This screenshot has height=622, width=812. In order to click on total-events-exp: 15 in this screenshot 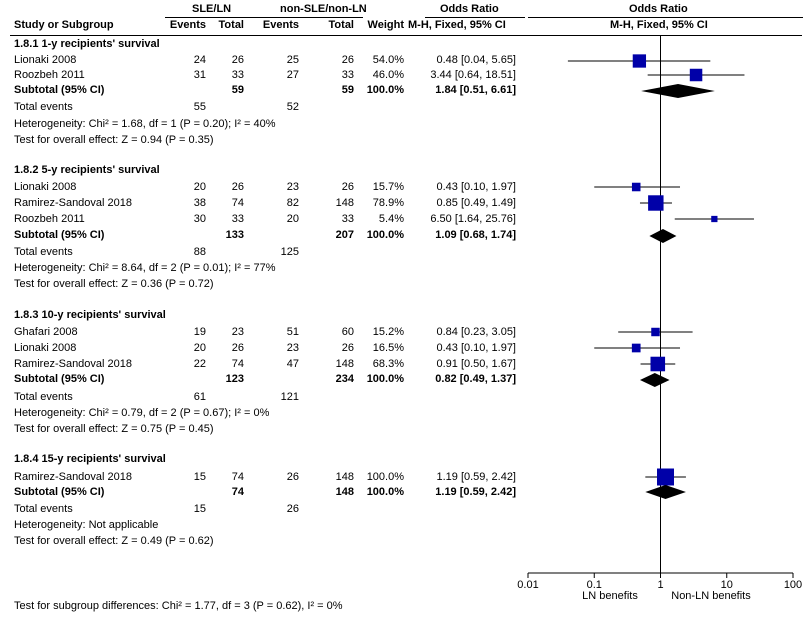, I will do `click(199, 509)`.